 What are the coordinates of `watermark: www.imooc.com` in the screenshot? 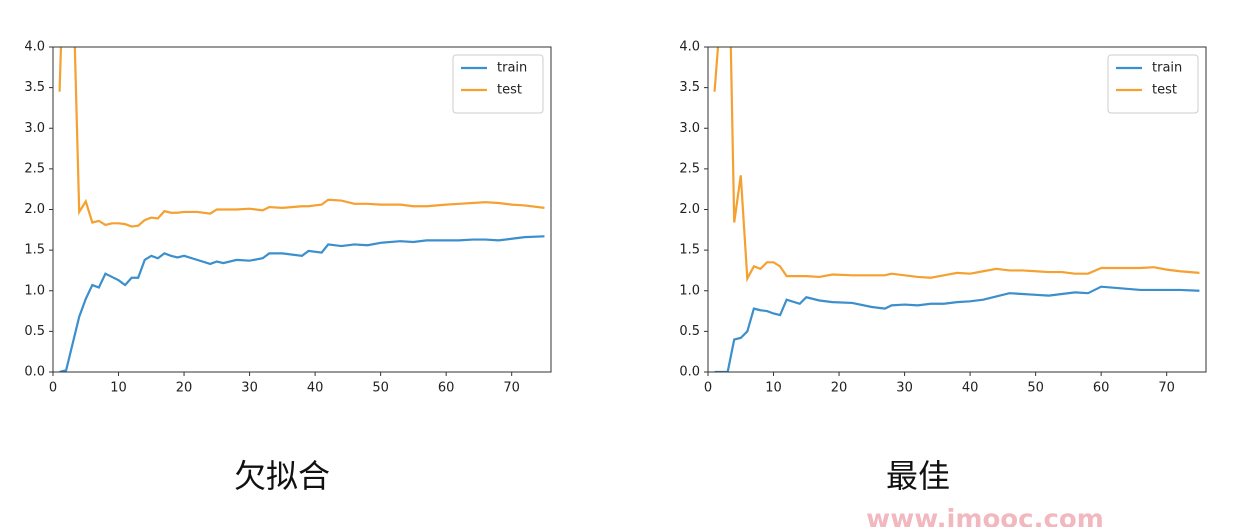 It's located at (985, 516).